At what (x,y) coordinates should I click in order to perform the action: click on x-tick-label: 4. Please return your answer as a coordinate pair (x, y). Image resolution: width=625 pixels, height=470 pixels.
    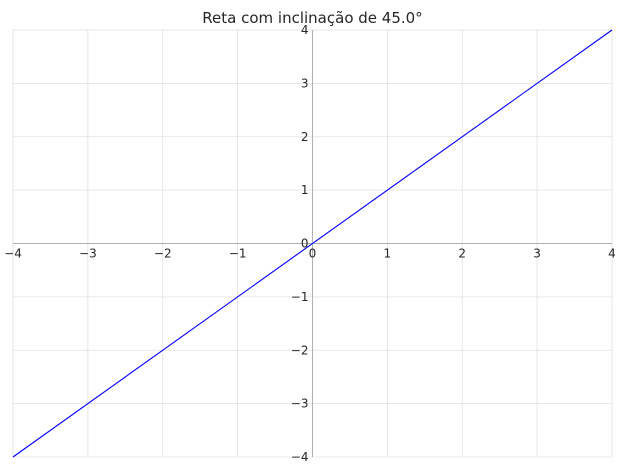
    Looking at the image, I should click on (612, 254).